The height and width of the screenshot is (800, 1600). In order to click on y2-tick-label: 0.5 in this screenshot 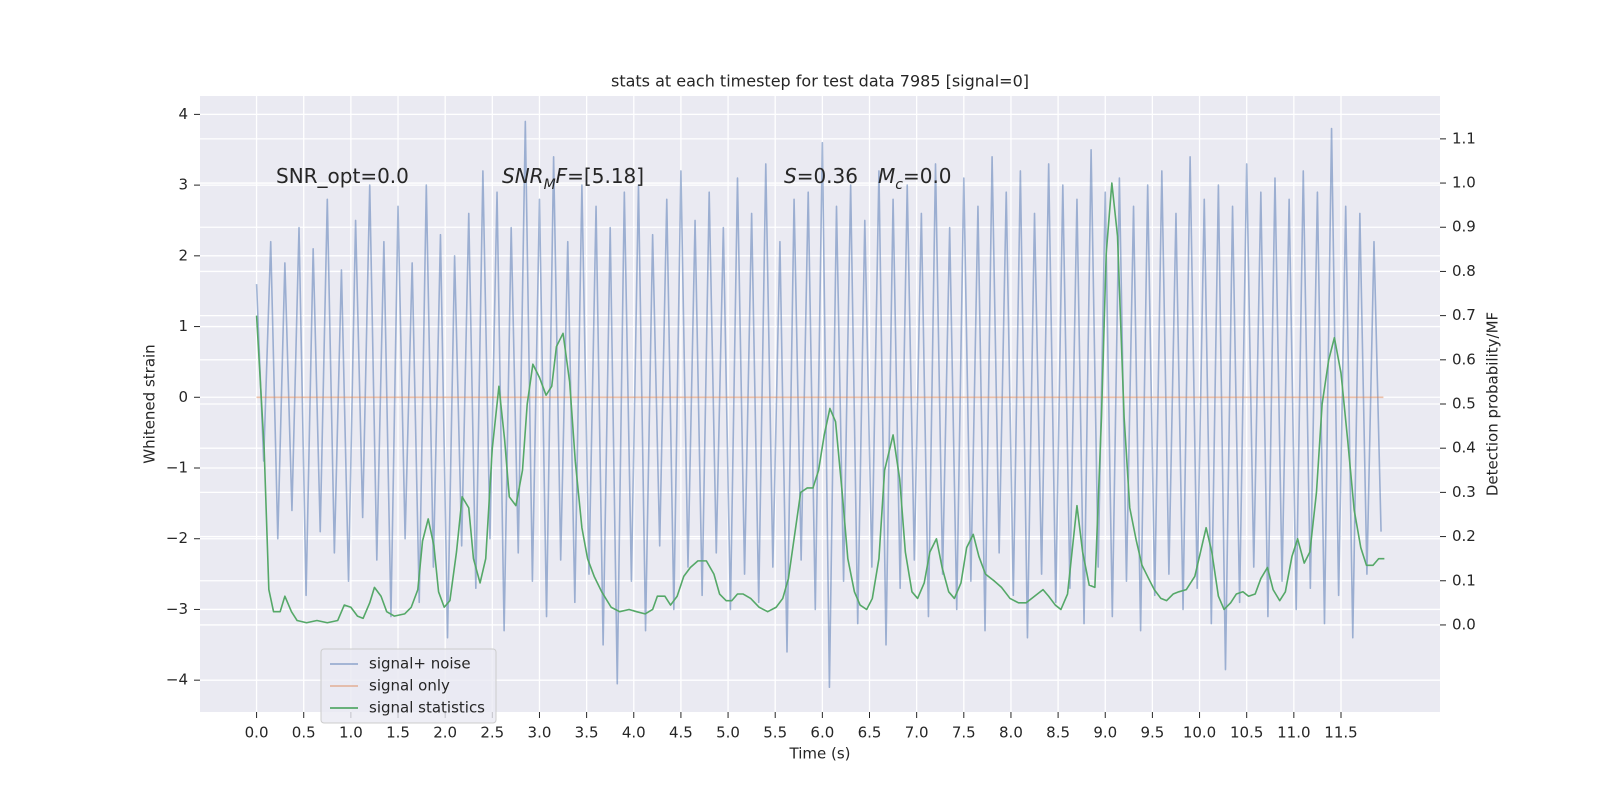, I will do `click(1464, 404)`.